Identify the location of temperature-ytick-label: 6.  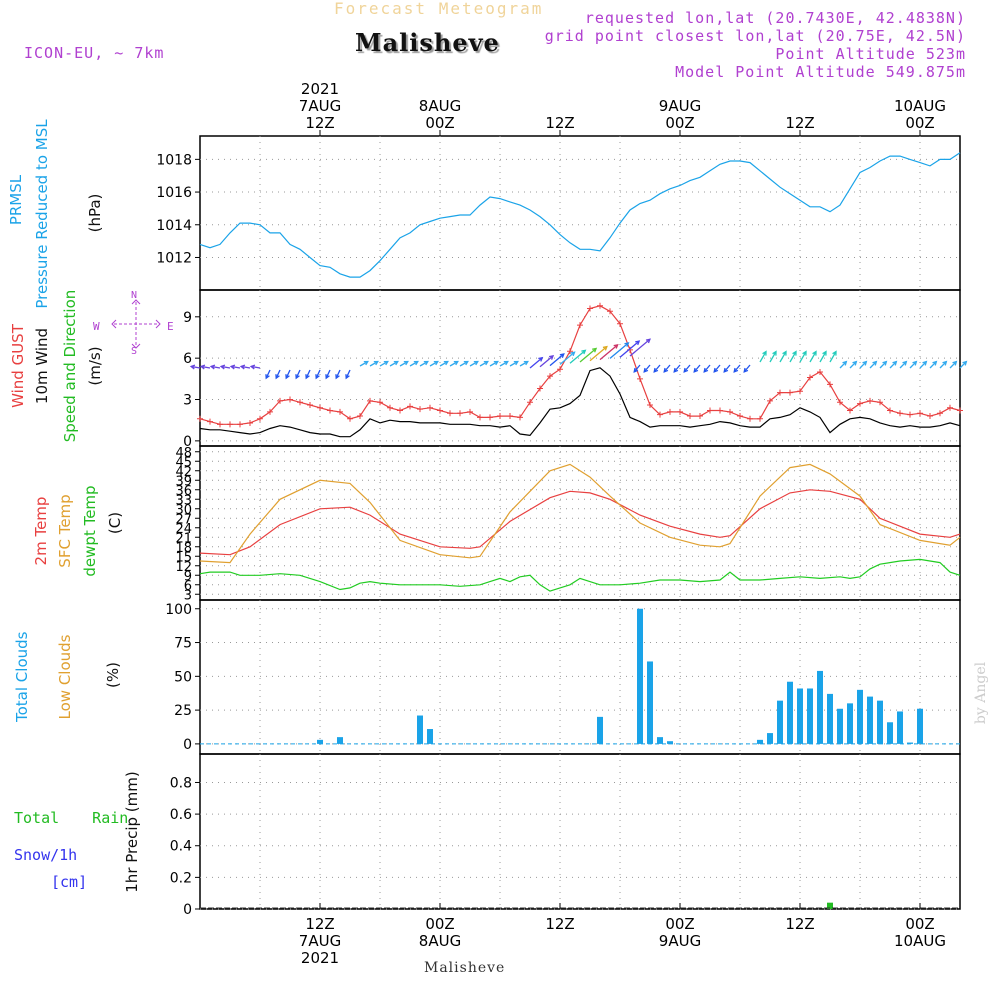
(188, 586).